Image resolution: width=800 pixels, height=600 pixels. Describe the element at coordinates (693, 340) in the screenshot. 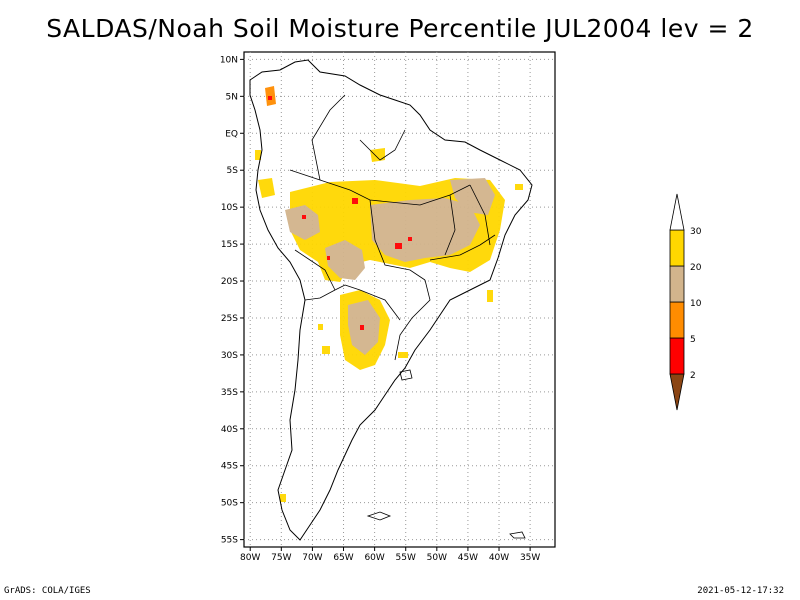

I see `legend-label: 5` at that location.